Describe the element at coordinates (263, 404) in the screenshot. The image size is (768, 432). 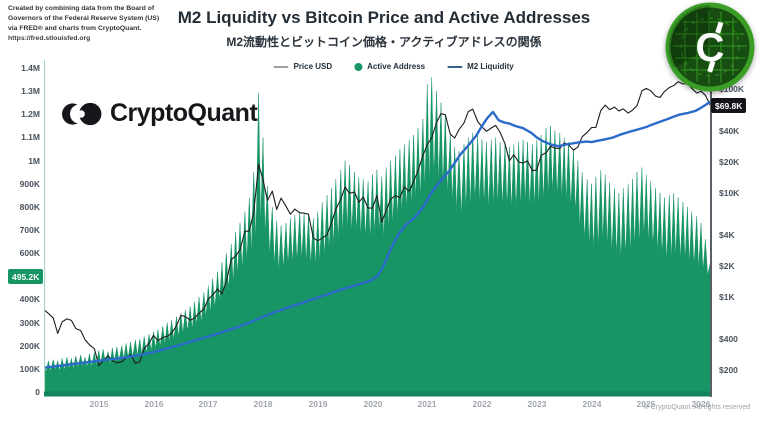
I see `x-axis-tick: 2018` at that location.